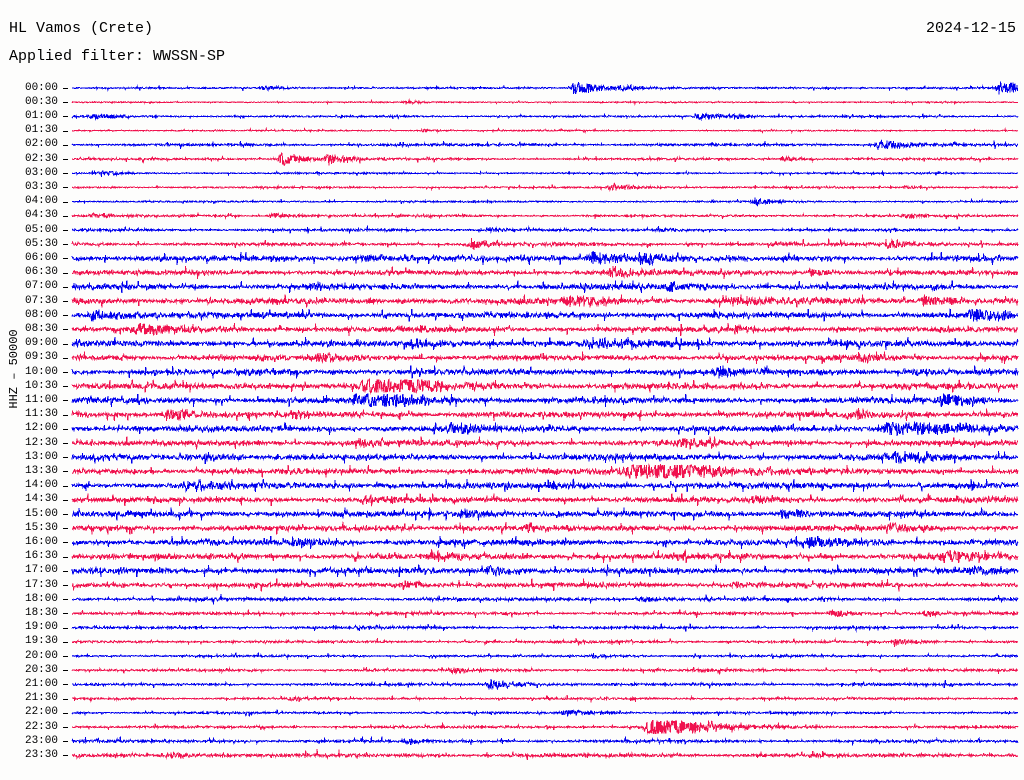  What do you see at coordinates (41, 87) in the screenshot?
I see `time-label: 00:00` at bounding box center [41, 87].